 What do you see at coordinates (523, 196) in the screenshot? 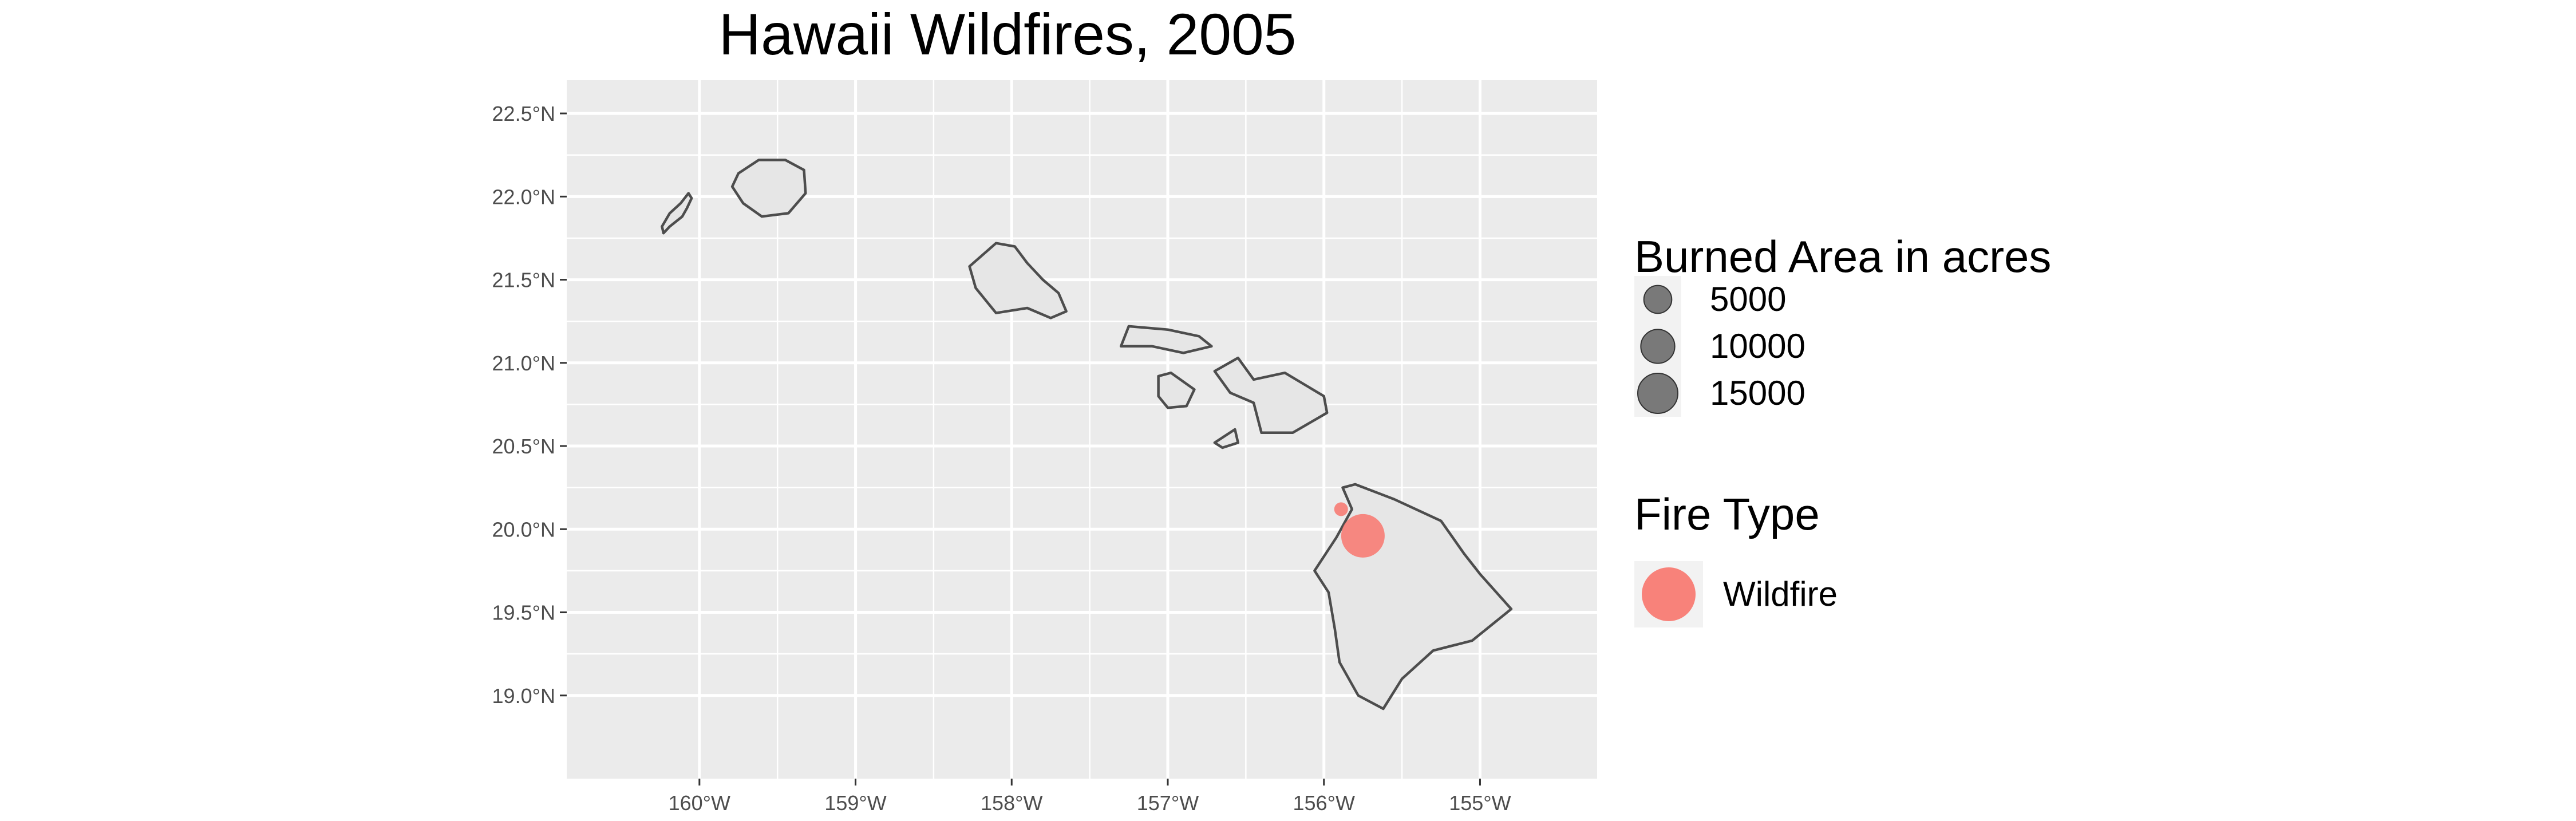
I see `y-tick-label: 22.0°N` at bounding box center [523, 196].